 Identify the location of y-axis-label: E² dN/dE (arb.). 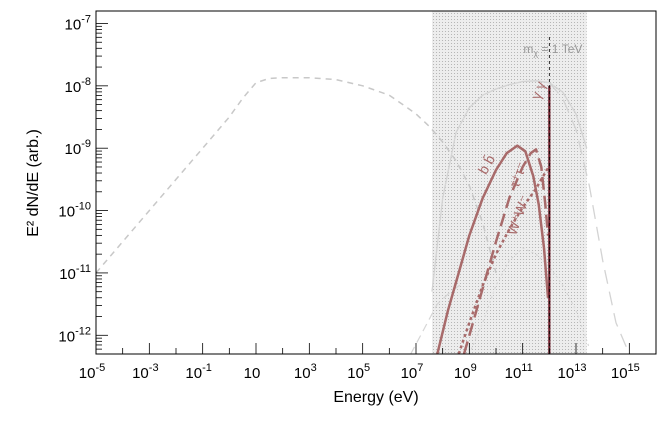
(33, 183).